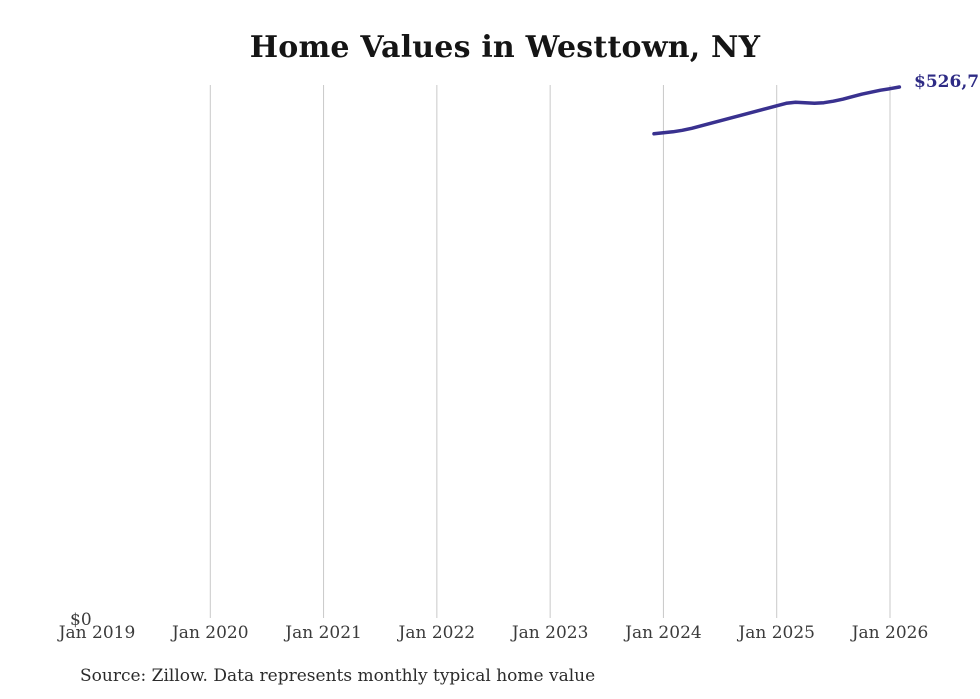 The width and height of the screenshot is (980, 699). What do you see at coordinates (890, 633) in the screenshot?
I see `x-tick-label: Jan 2026` at bounding box center [890, 633].